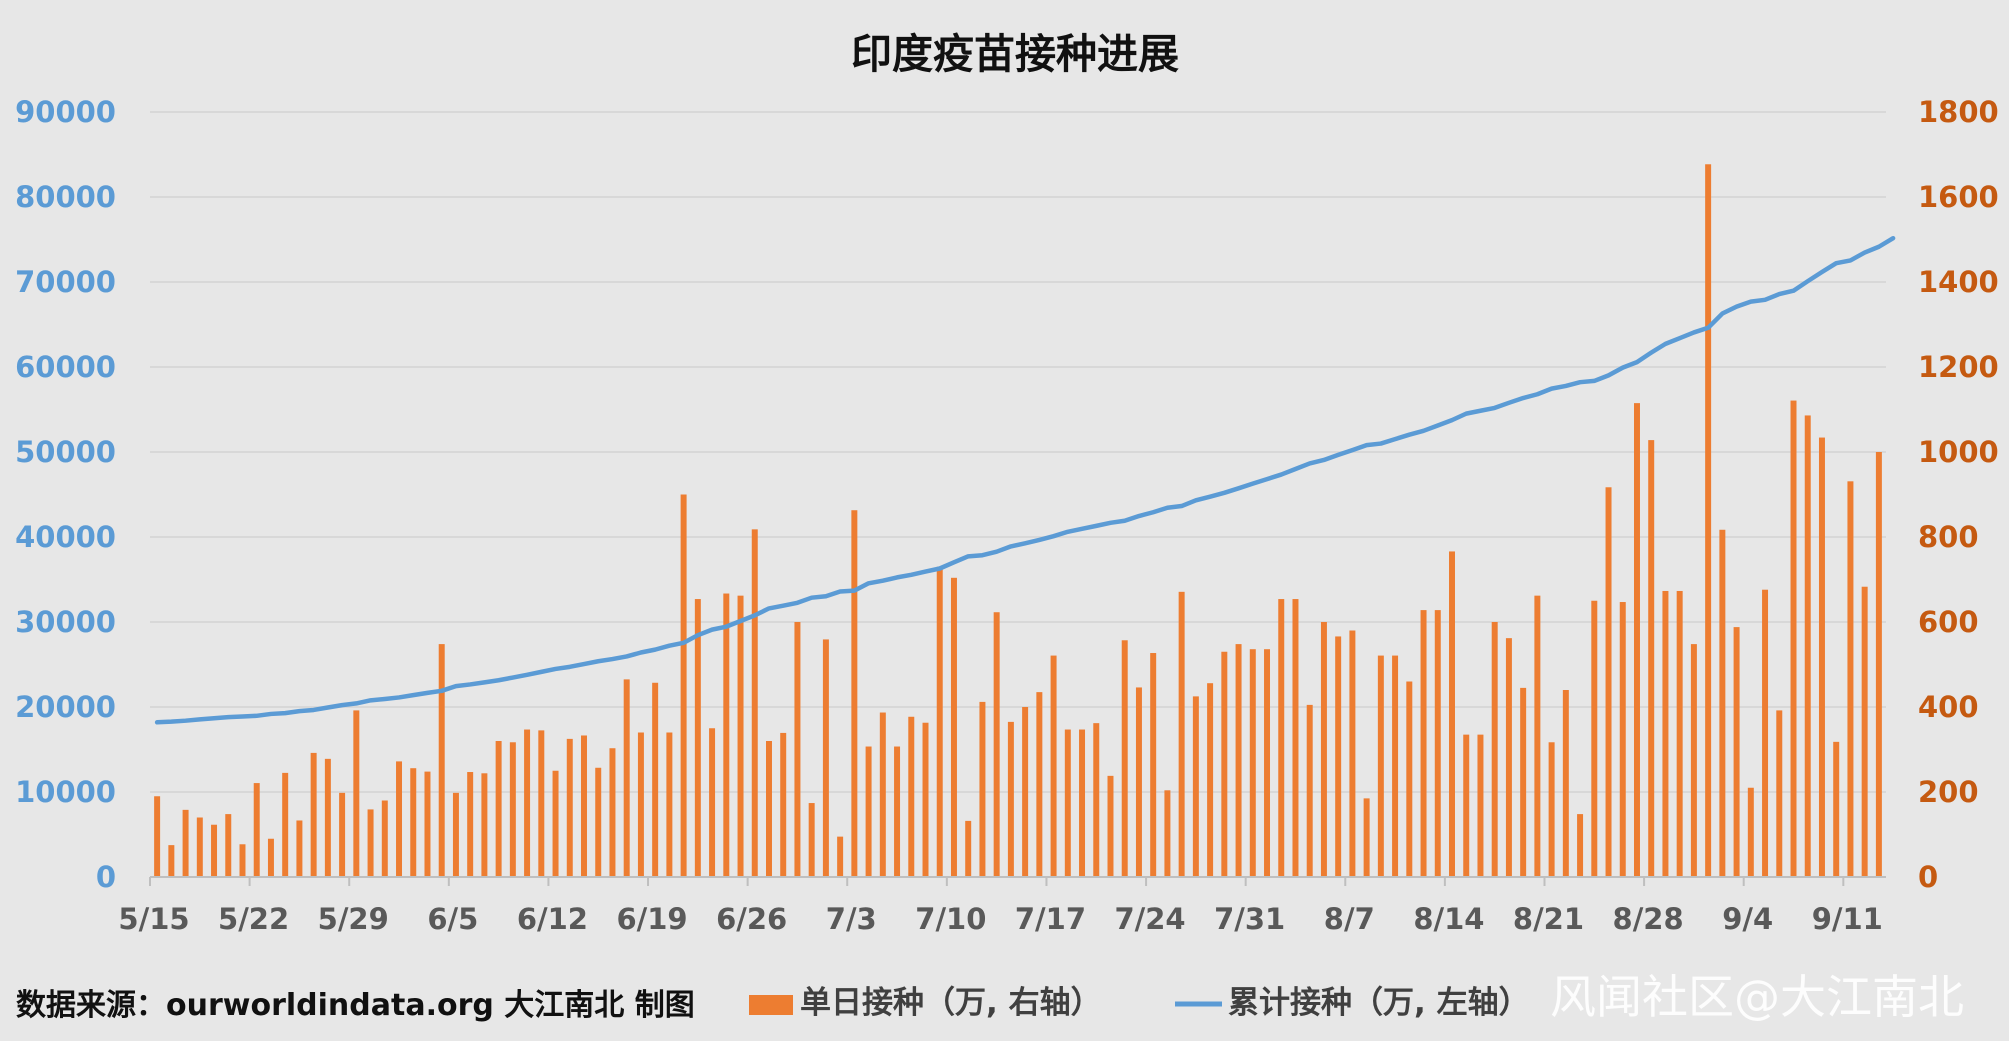 This screenshot has width=2009, height=1041. Describe the element at coordinates (1958, 367) in the screenshot. I see `y-right-tick-label: 1200` at that location.